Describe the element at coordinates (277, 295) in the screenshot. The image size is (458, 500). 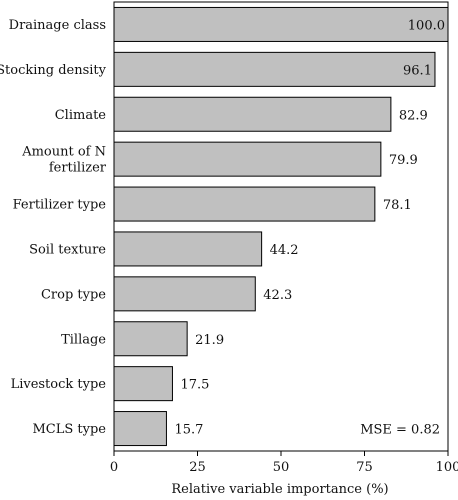
I see `value-label-6: 42.3` at that location.